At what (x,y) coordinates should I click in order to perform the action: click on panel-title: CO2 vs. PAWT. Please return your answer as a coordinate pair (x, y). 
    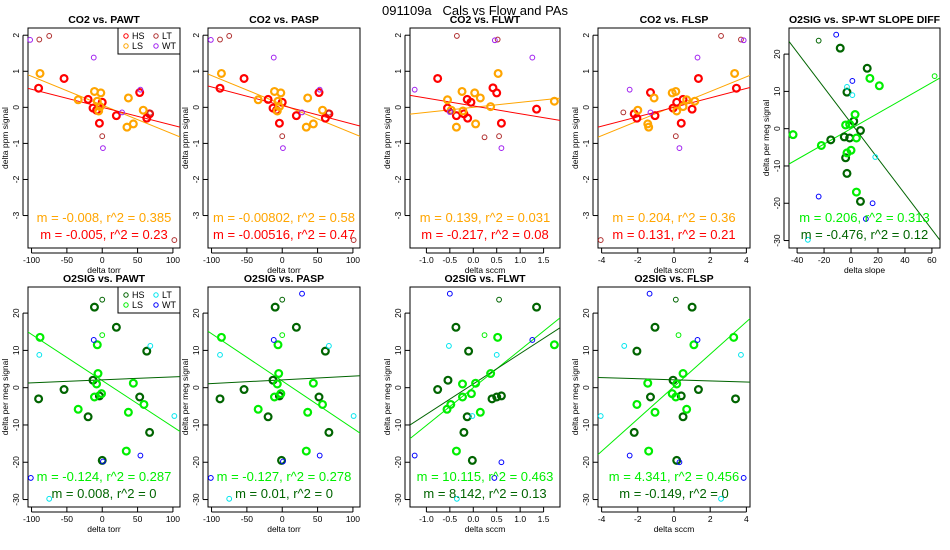
    Looking at the image, I should click on (104, 20).